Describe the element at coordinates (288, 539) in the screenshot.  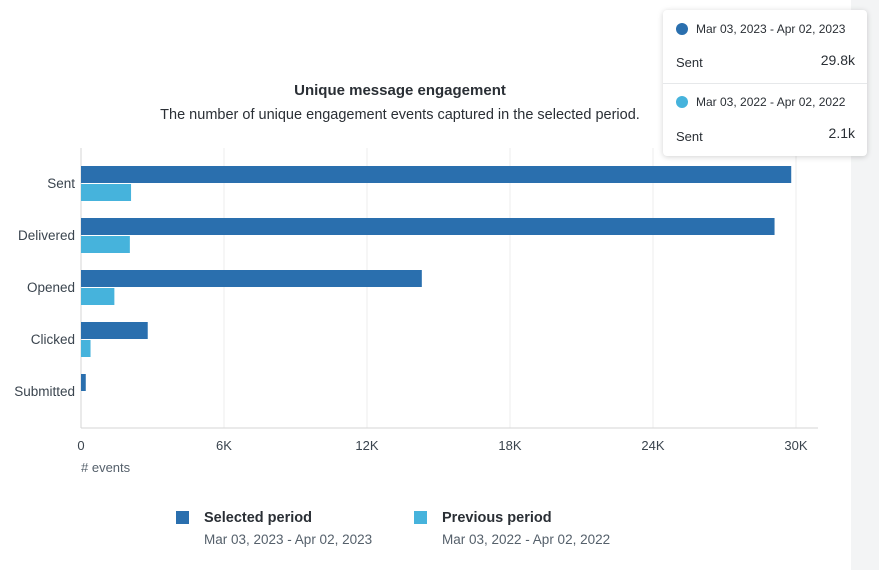
I see `legend-range: Mar 03, 2023 - Apr 02, 2023` at that location.